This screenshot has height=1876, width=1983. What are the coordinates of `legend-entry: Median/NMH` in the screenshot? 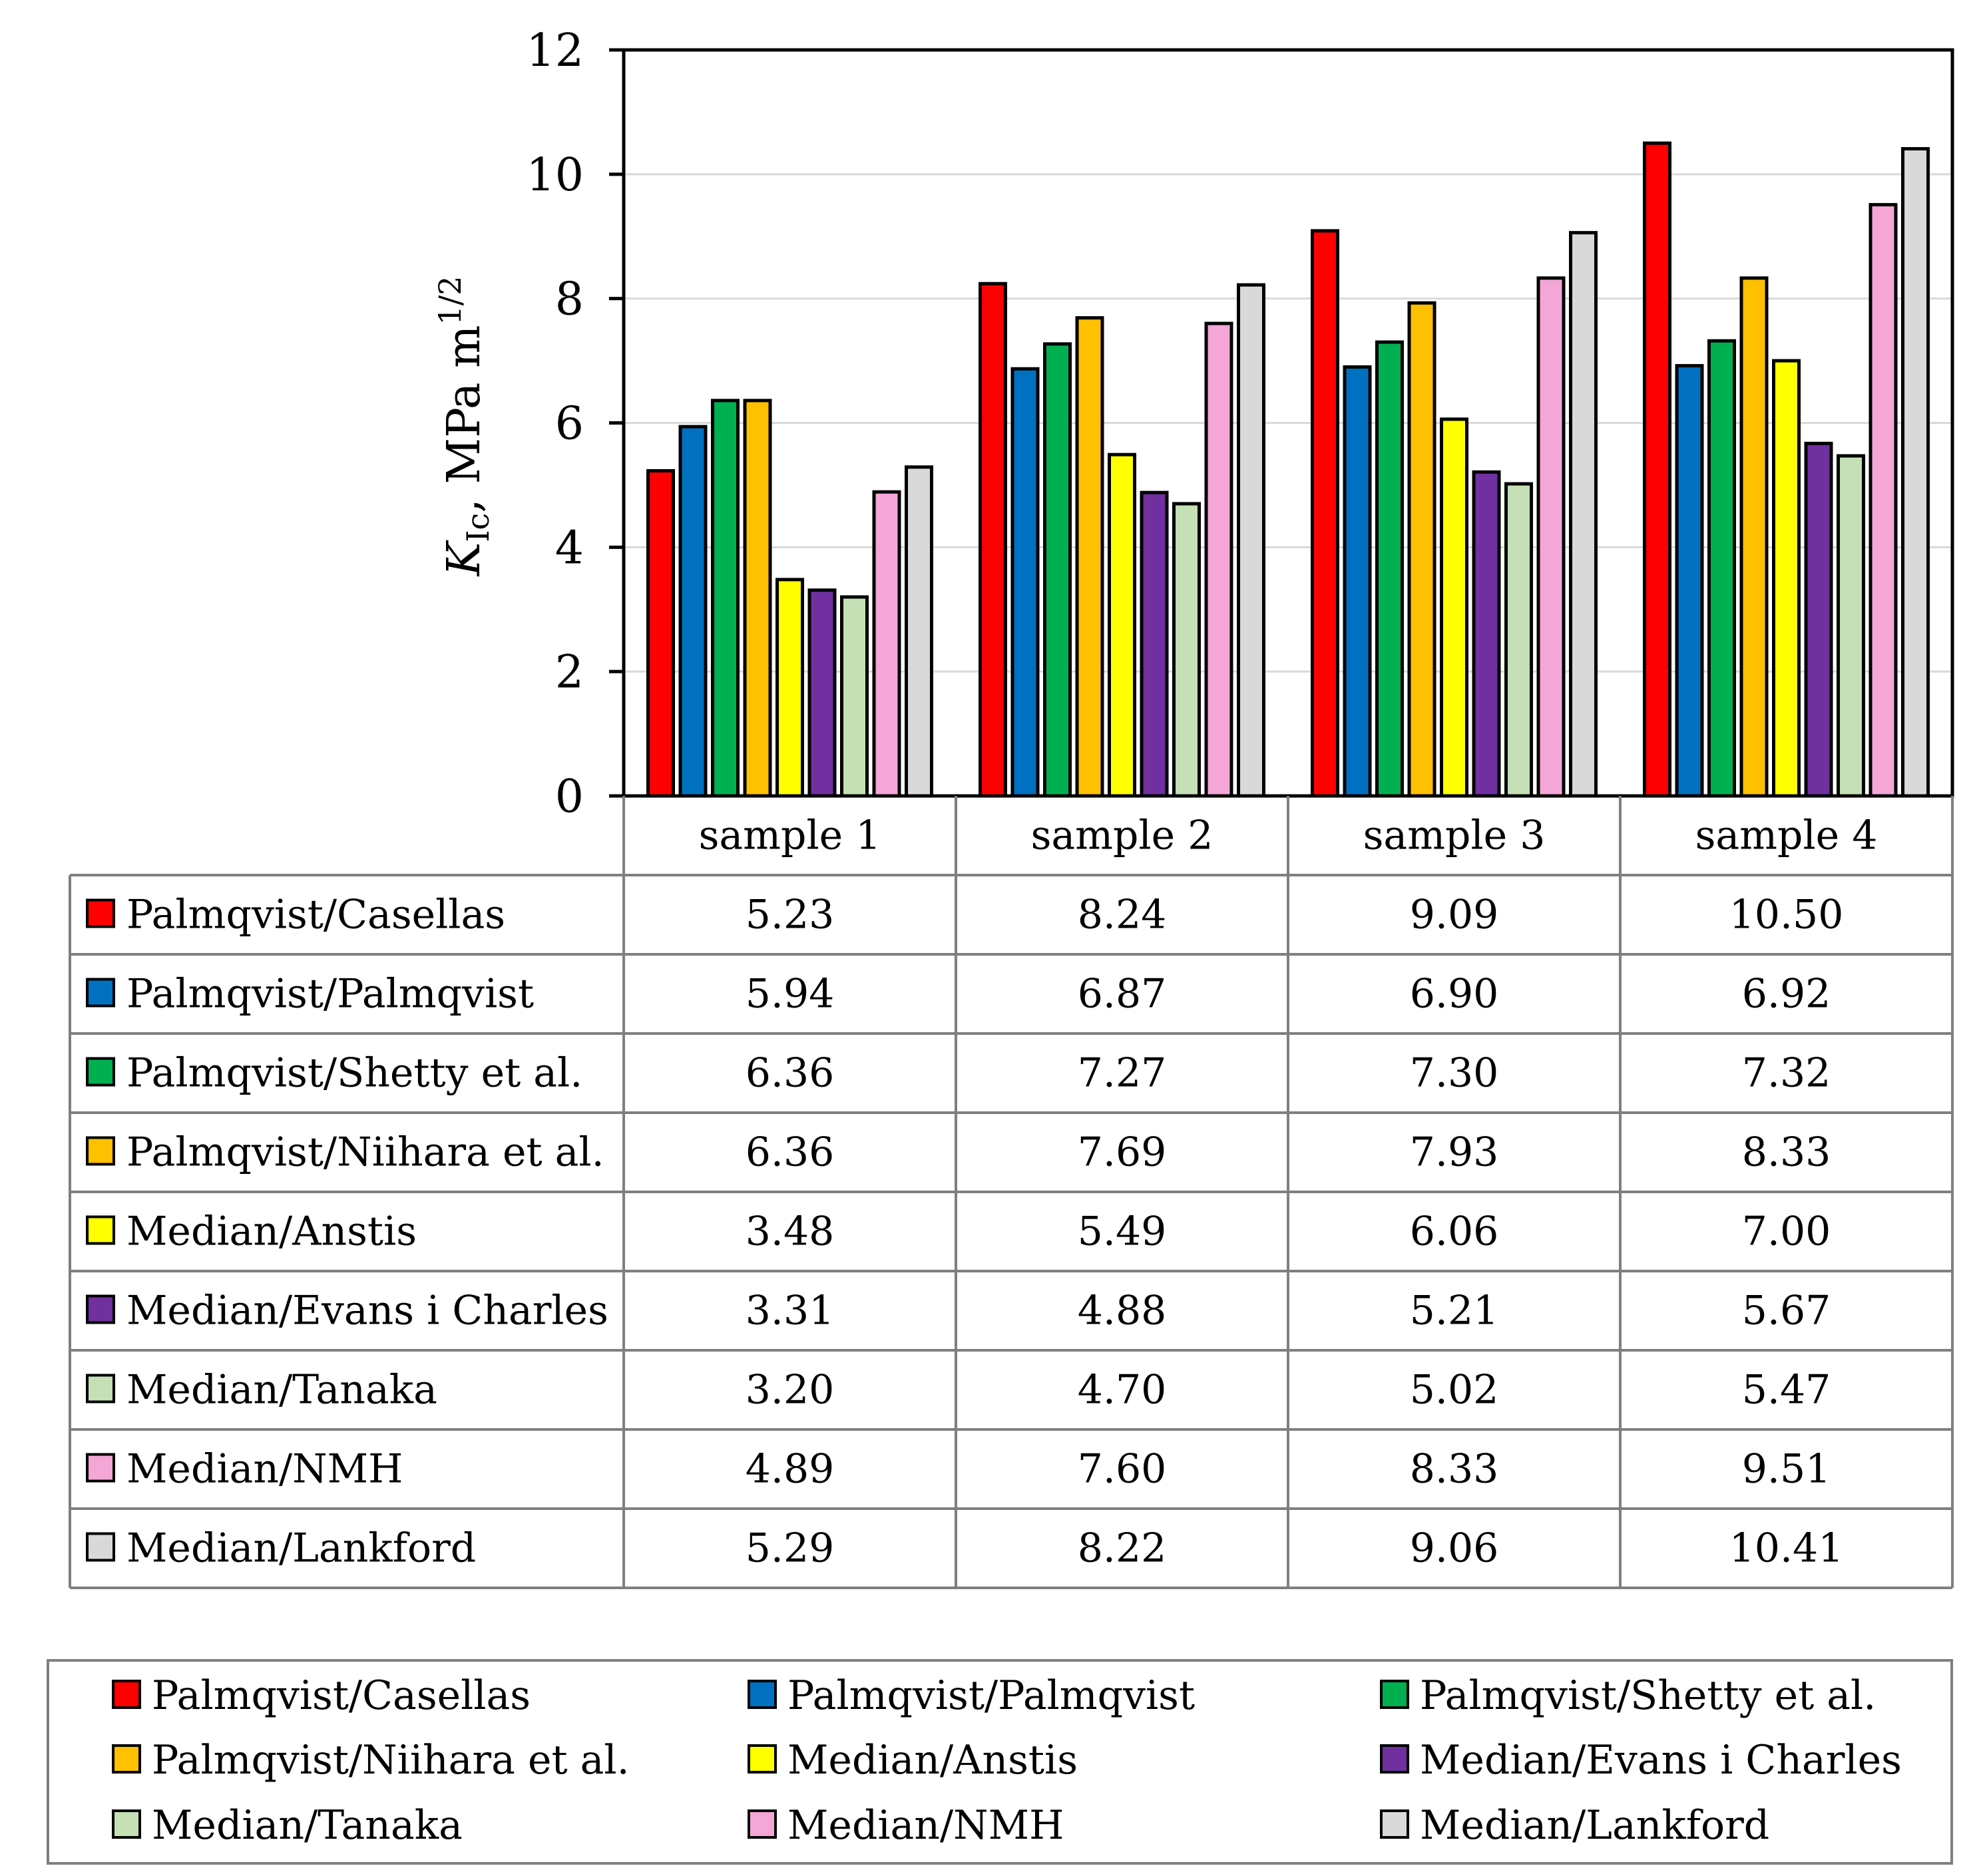 It's located at (926, 1825).